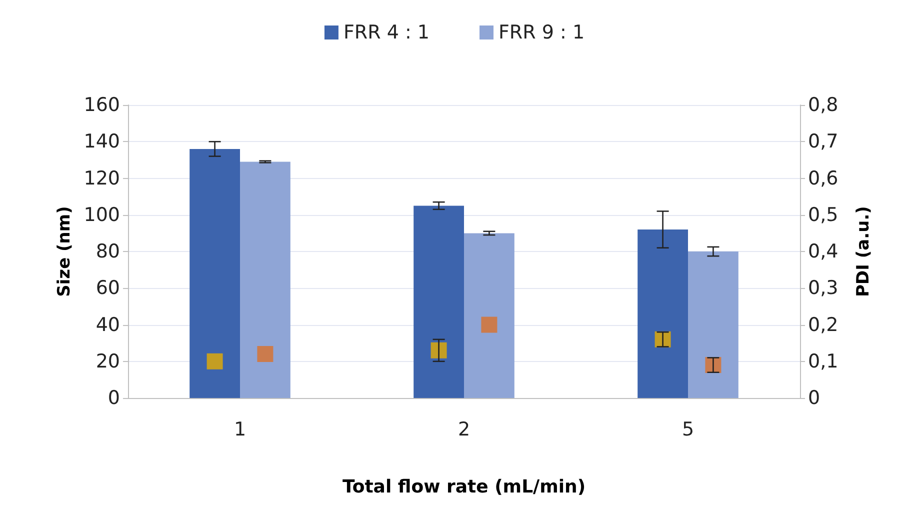 The width and height of the screenshot is (909, 517). Describe the element at coordinates (823, 251) in the screenshot. I see `y2-tick-label: 0,4` at that location.